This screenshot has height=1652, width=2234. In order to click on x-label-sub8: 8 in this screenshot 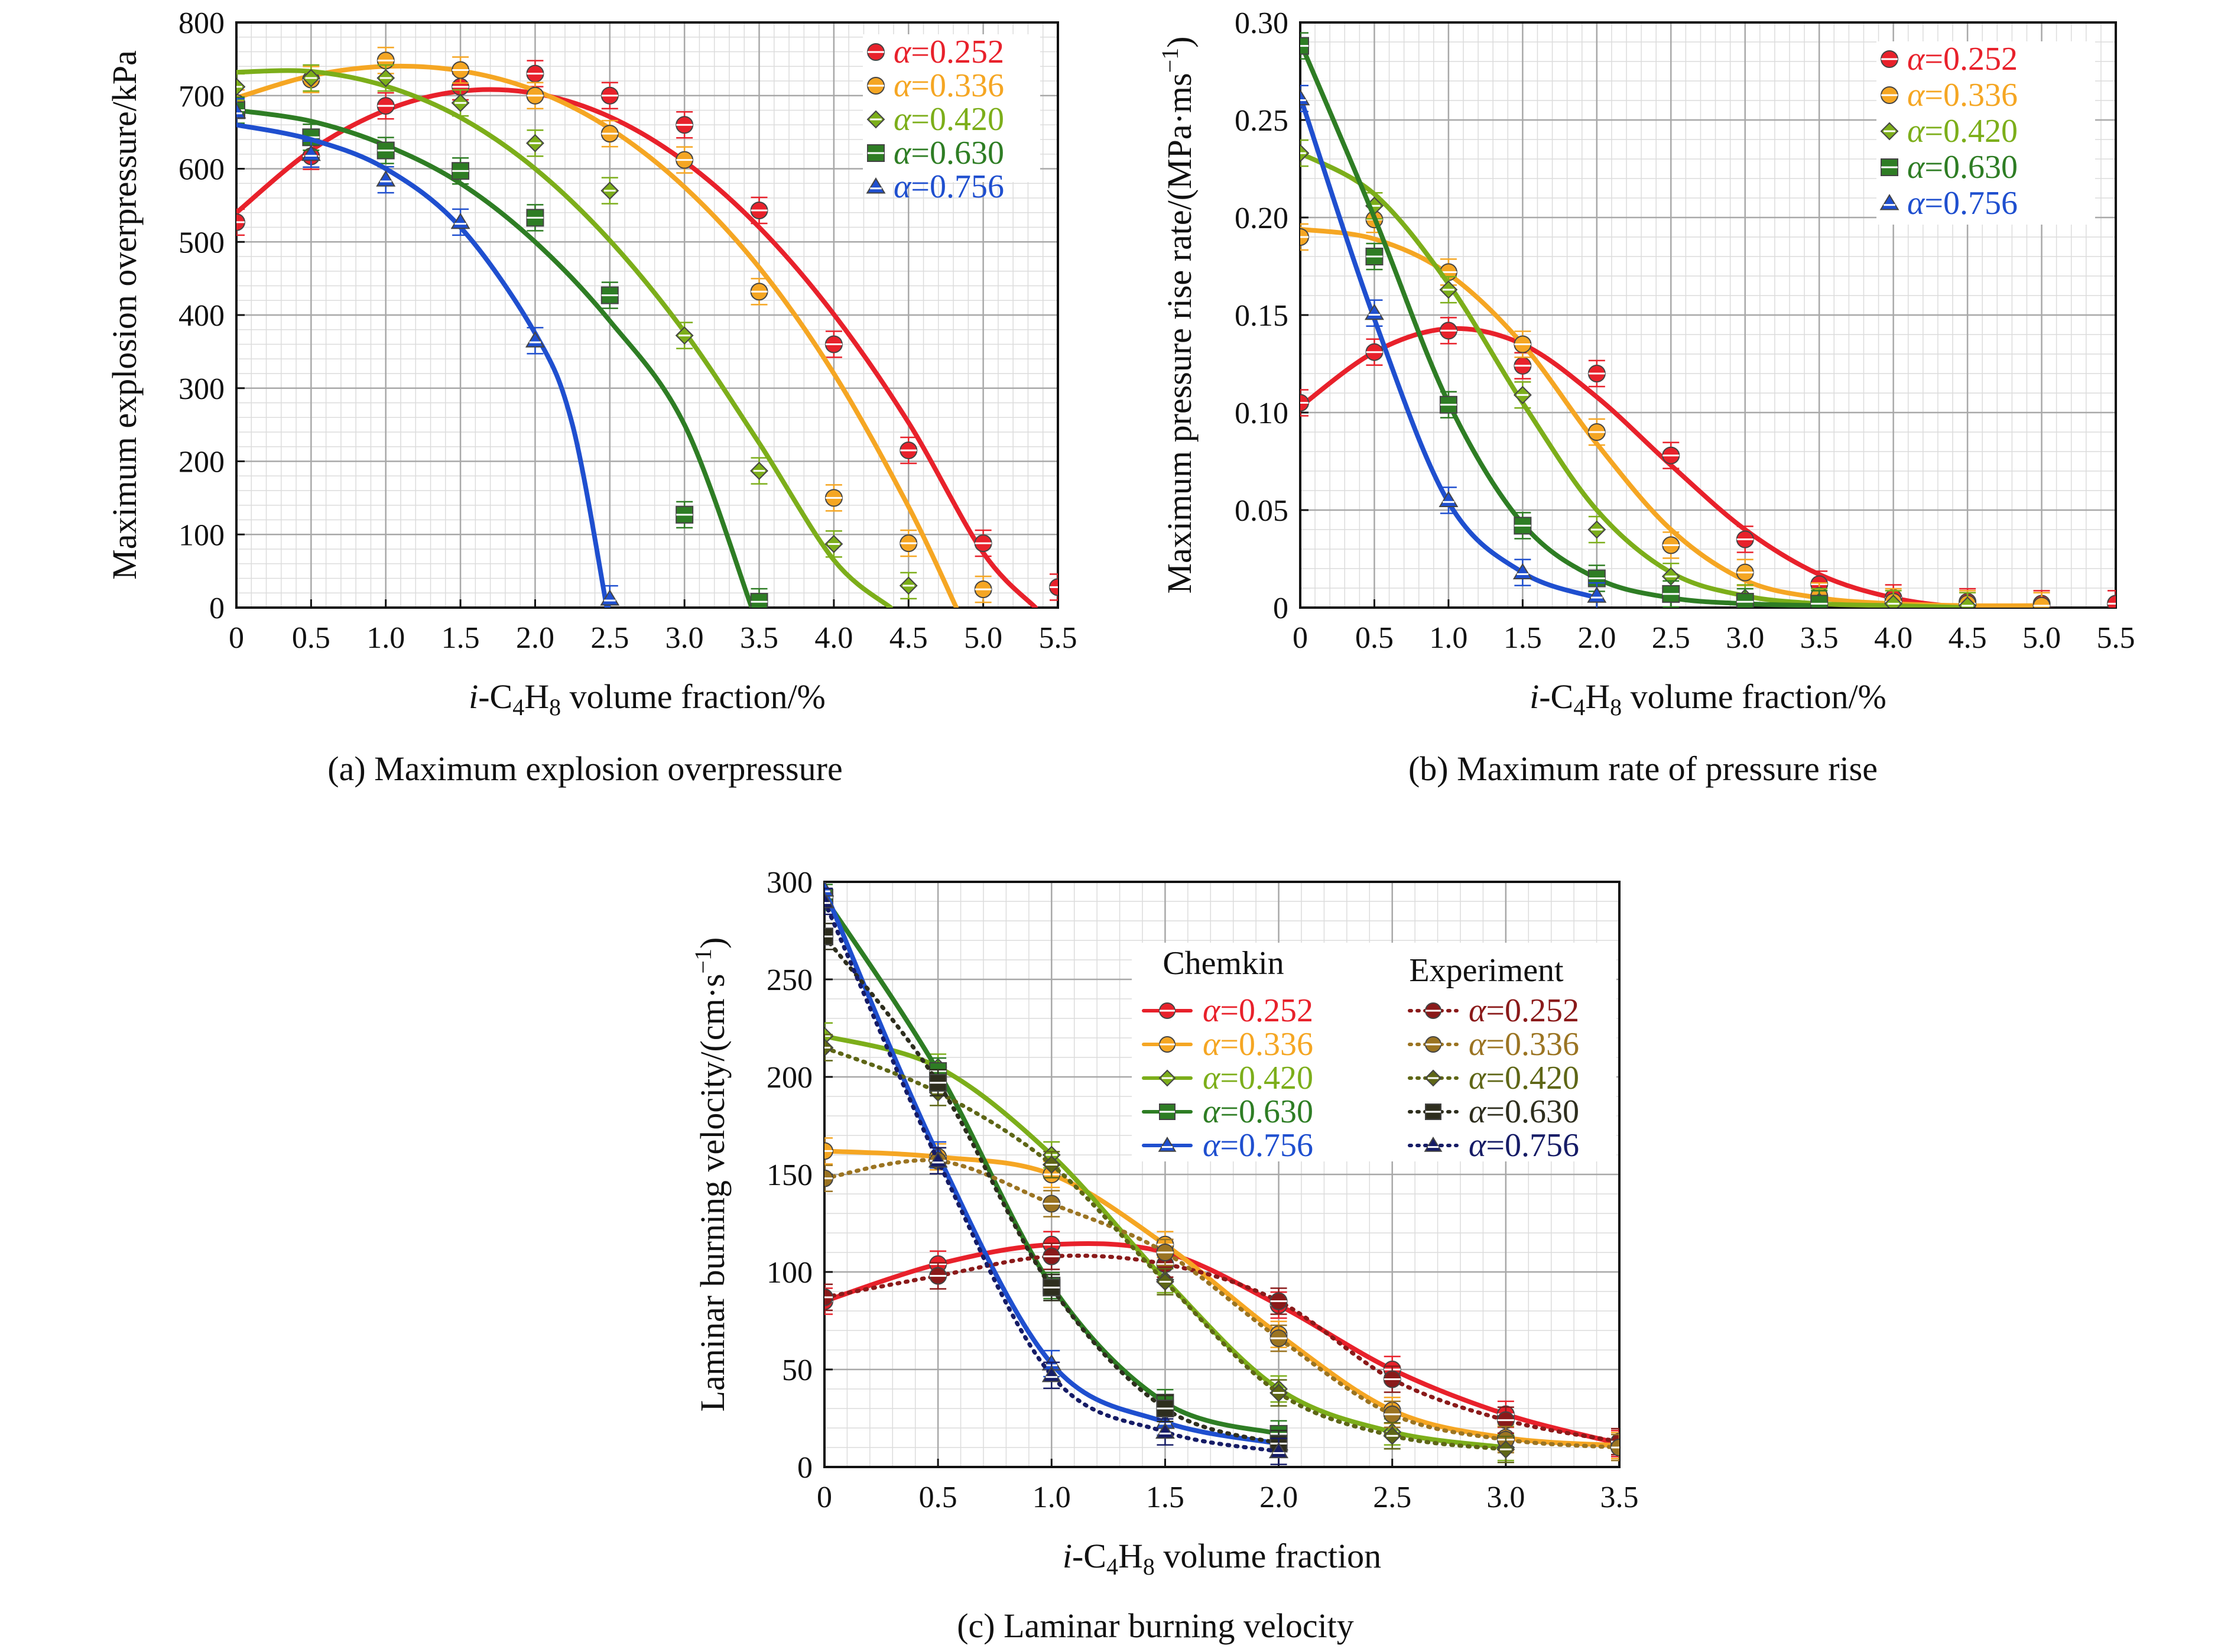, I will do `click(555, 707)`.